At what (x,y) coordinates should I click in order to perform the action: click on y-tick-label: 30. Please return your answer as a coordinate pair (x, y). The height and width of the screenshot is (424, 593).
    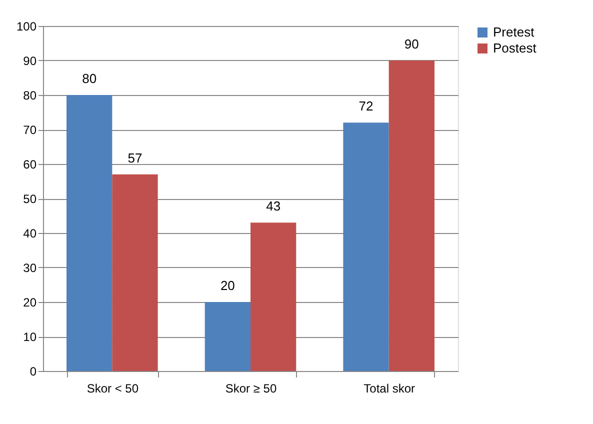
    Looking at the image, I should click on (30, 268).